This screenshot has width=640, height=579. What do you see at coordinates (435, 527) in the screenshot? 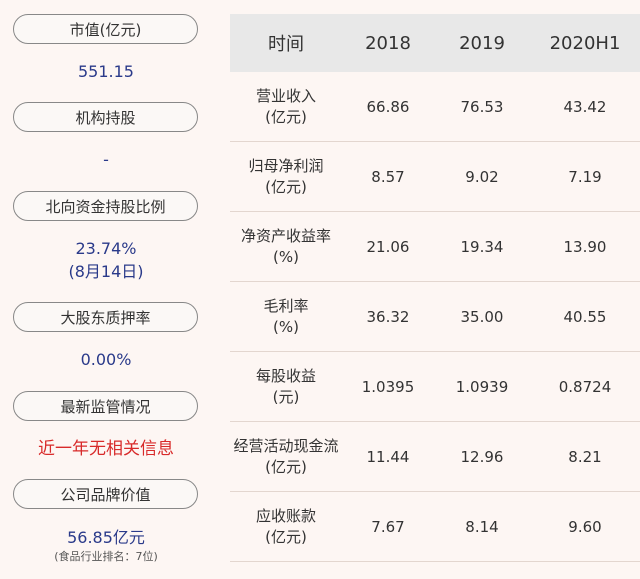
I see `table-row: 应收账款 (亿元) 7.67 8.14 9.60` at bounding box center [435, 527].